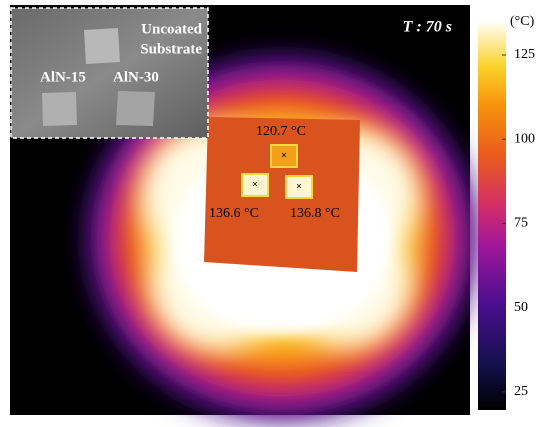 The image size is (550, 427). I want to click on spot-label: 136.6 °C, so click(234, 213).